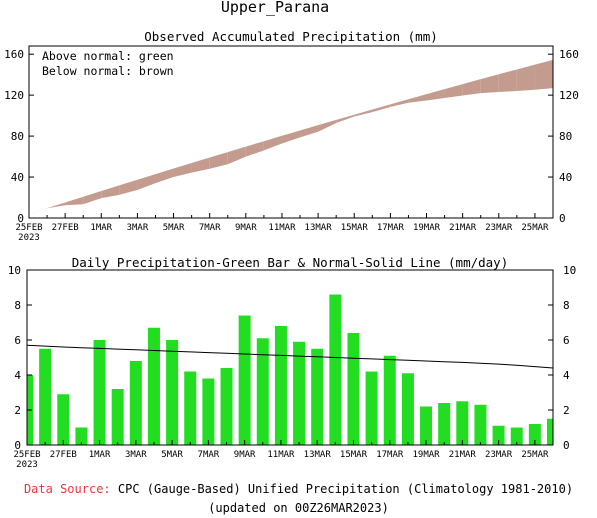 This screenshot has height=518, width=597. Describe the element at coordinates (17, 340) in the screenshot. I see `y-tick-label-left: 6` at that location.